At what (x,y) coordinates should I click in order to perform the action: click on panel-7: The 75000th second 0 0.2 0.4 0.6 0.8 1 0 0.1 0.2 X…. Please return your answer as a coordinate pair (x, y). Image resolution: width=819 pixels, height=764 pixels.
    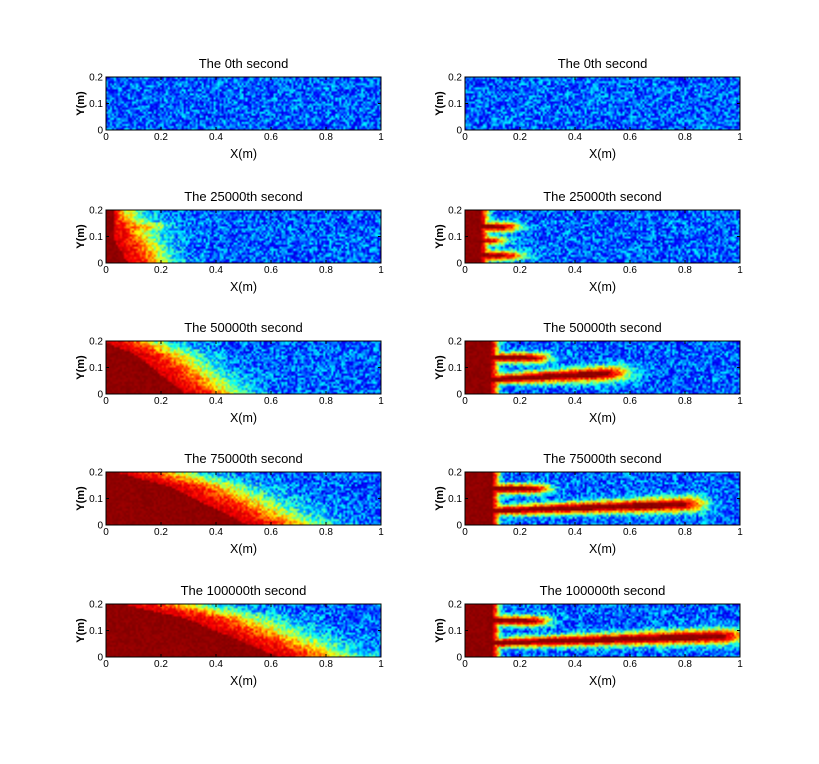
    Looking at the image, I should click on (229, 503).